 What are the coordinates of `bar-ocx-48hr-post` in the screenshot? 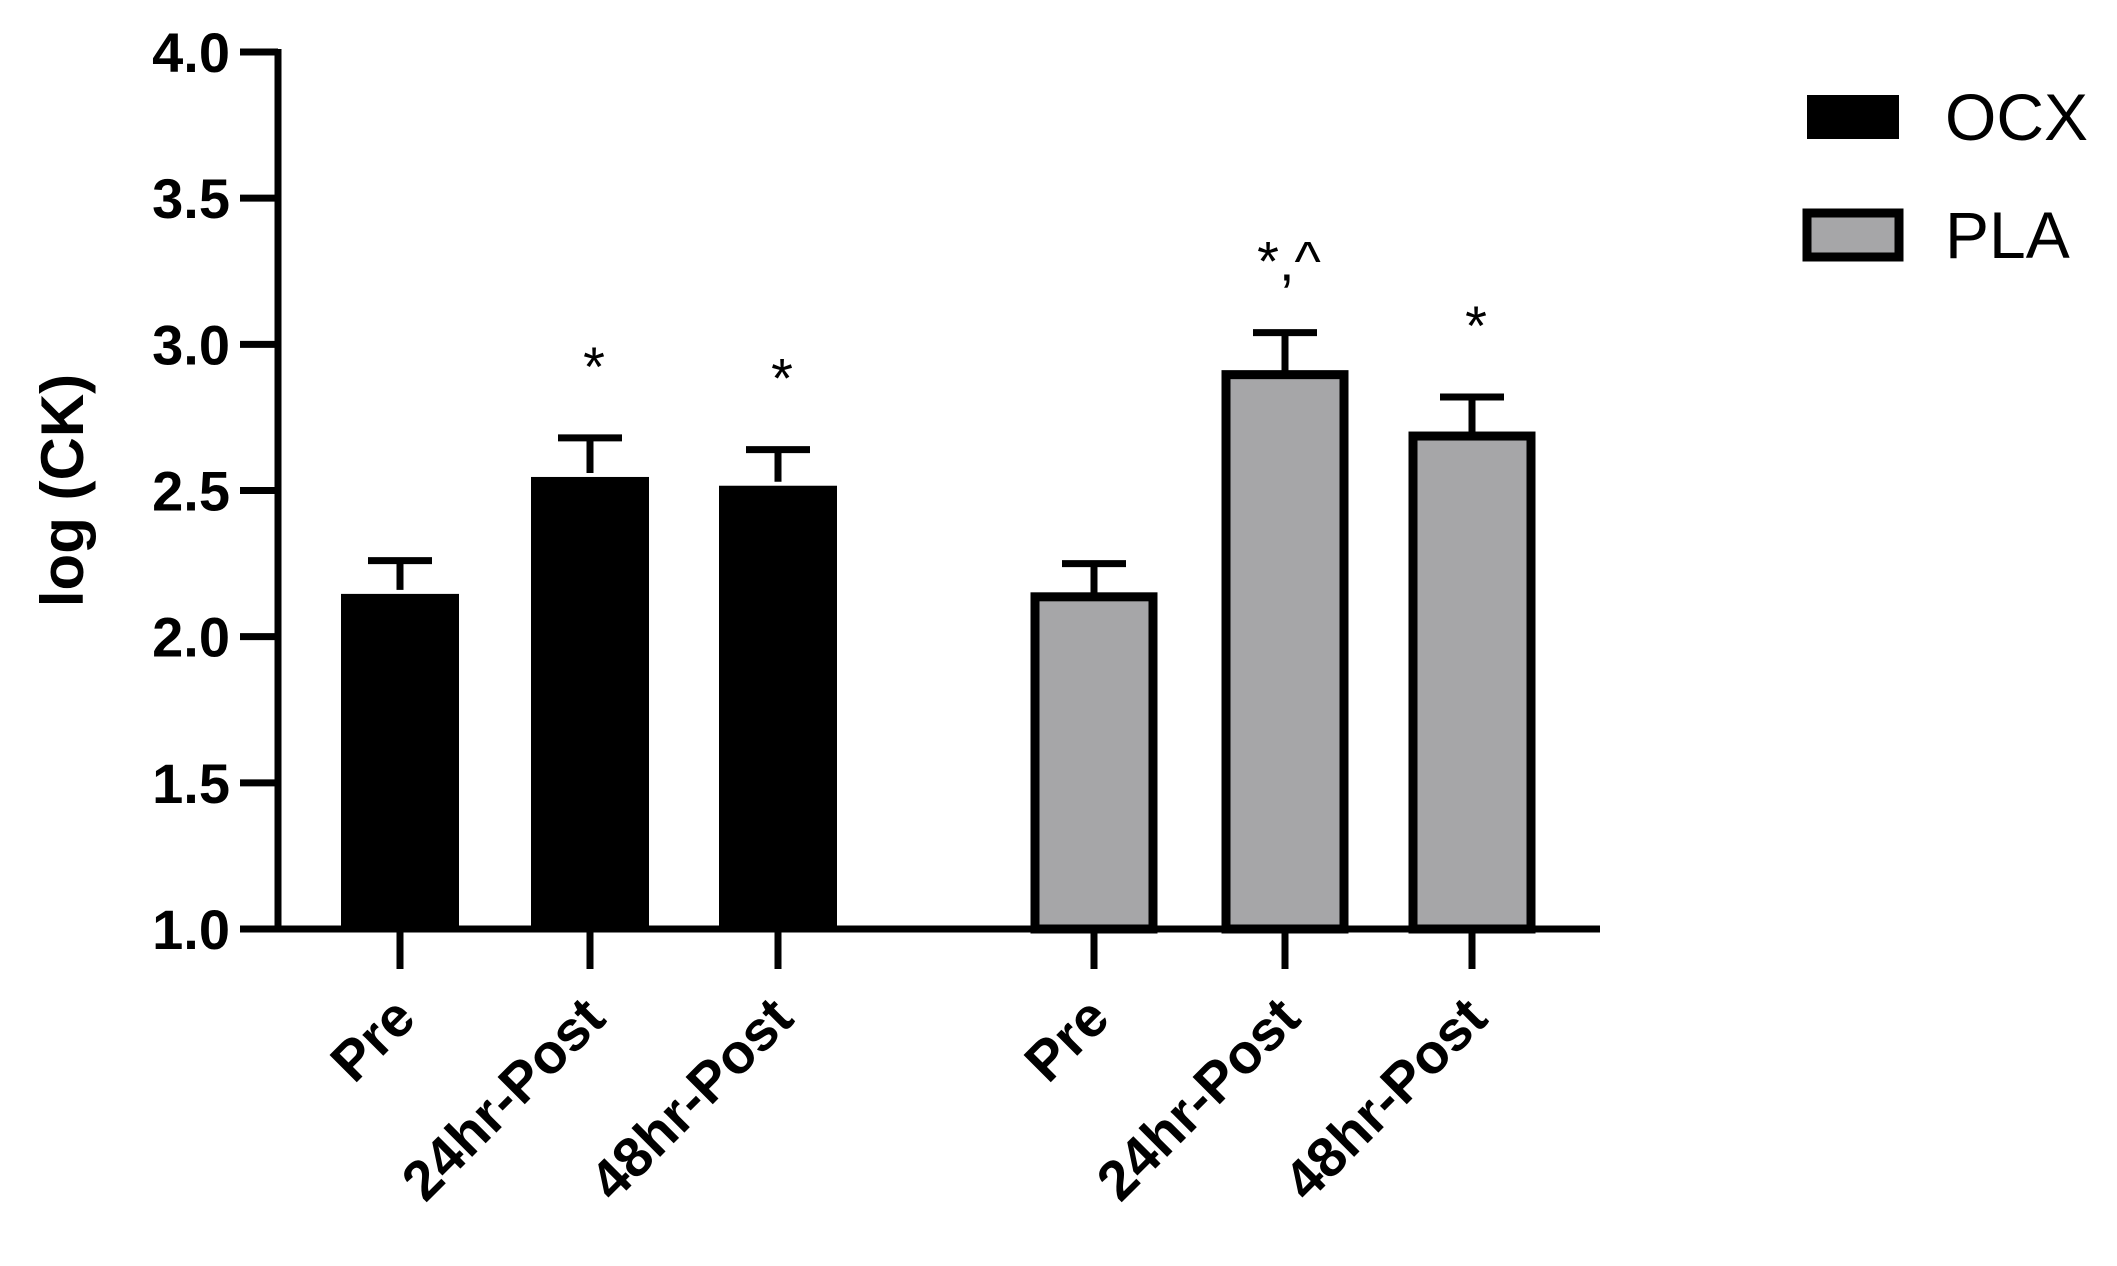 It's located at (778, 707).